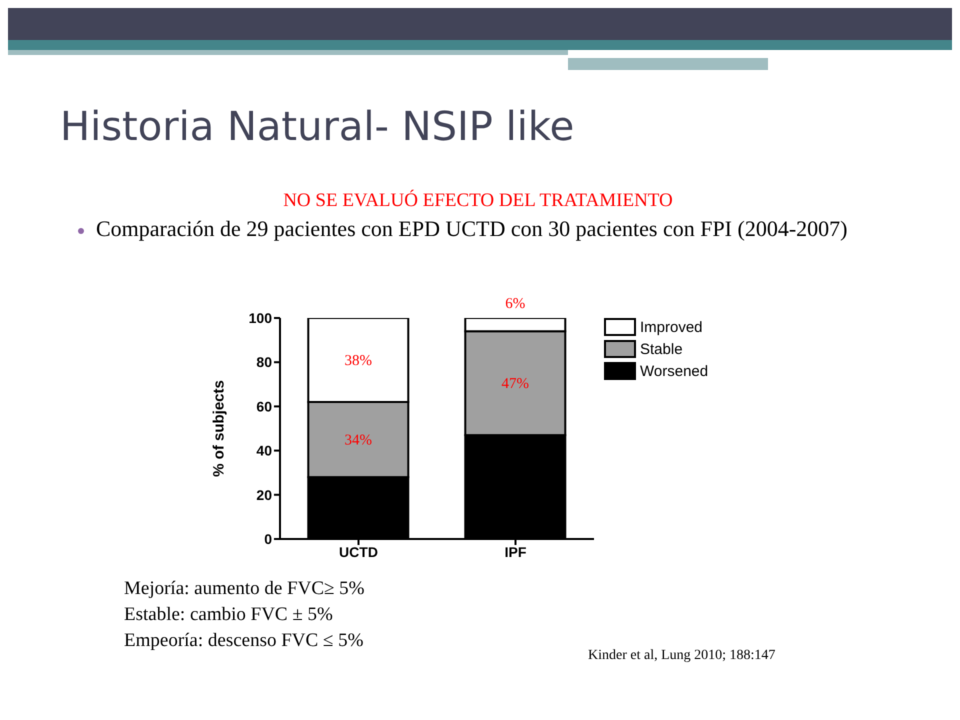  Describe the element at coordinates (671, 327) in the screenshot. I see `legend-label: Improved` at that location.